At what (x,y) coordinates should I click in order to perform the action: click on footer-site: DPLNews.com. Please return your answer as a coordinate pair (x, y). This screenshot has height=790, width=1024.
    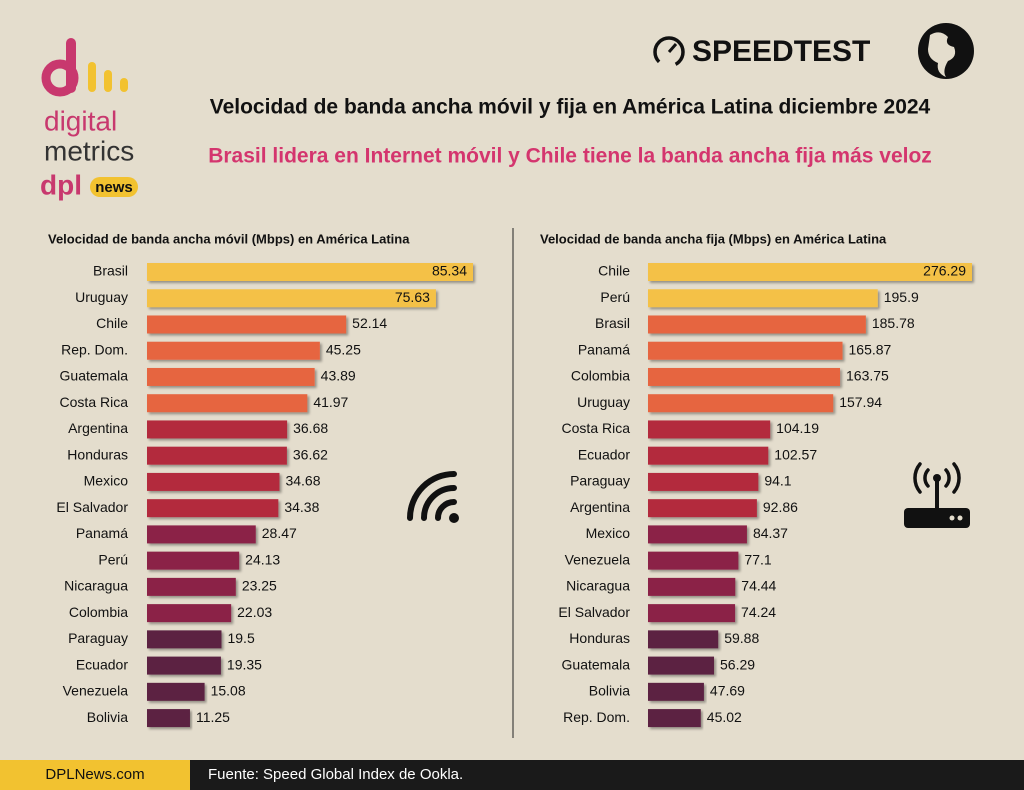
    Looking at the image, I should click on (94, 774).